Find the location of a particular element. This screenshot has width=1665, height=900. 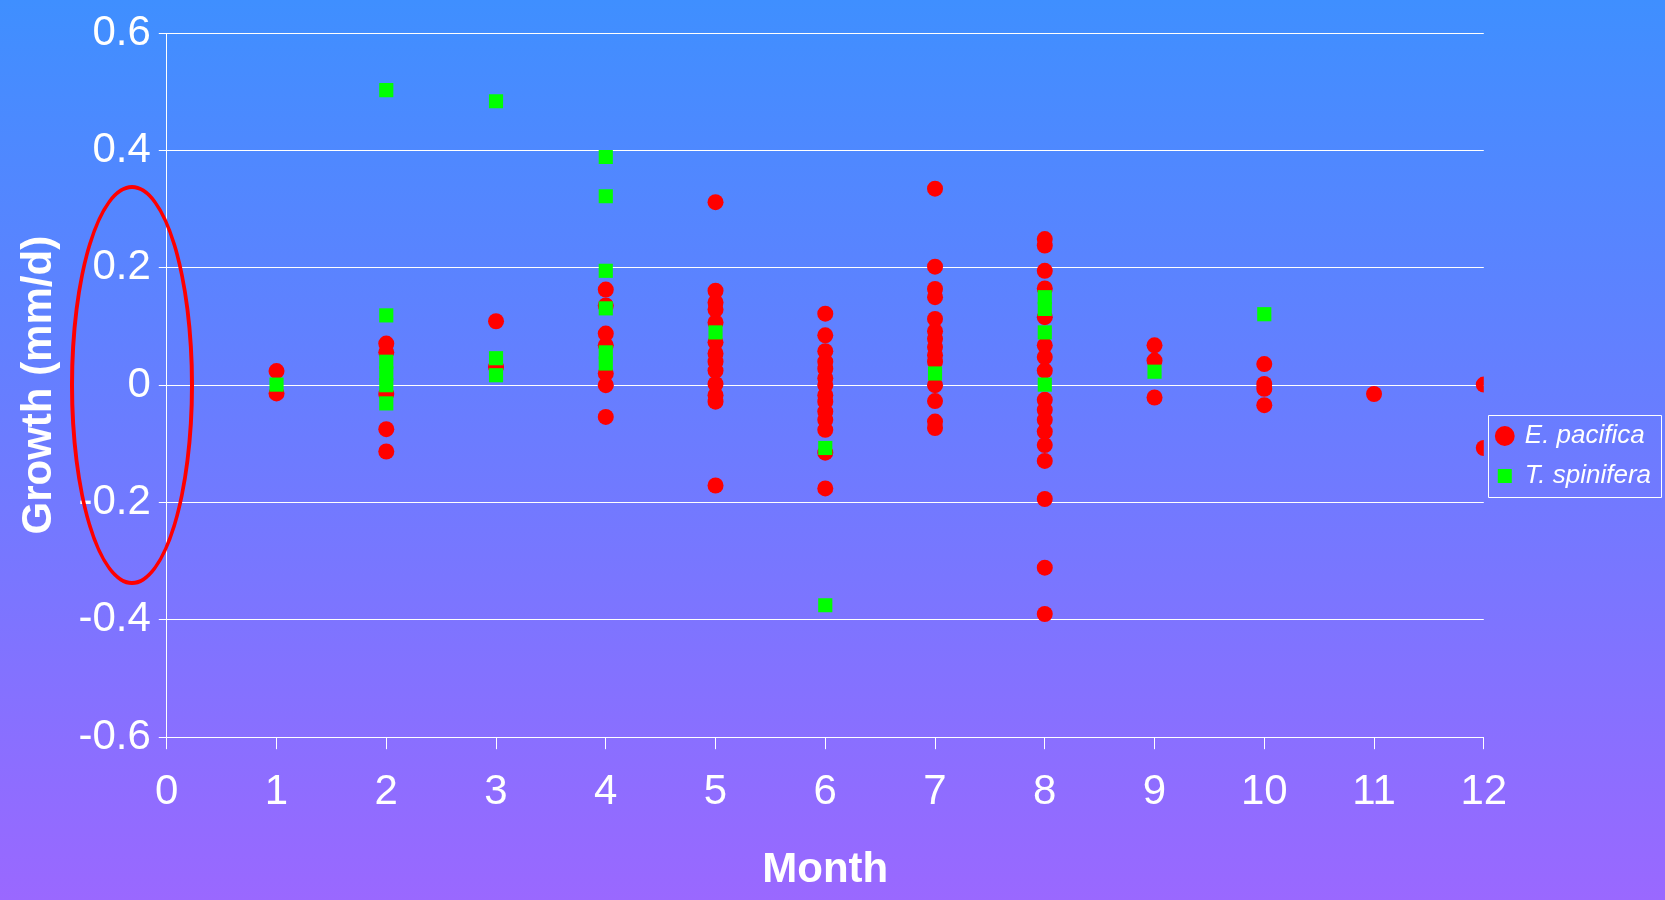

y-tick-label: 0 is located at coordinates (139, 382).